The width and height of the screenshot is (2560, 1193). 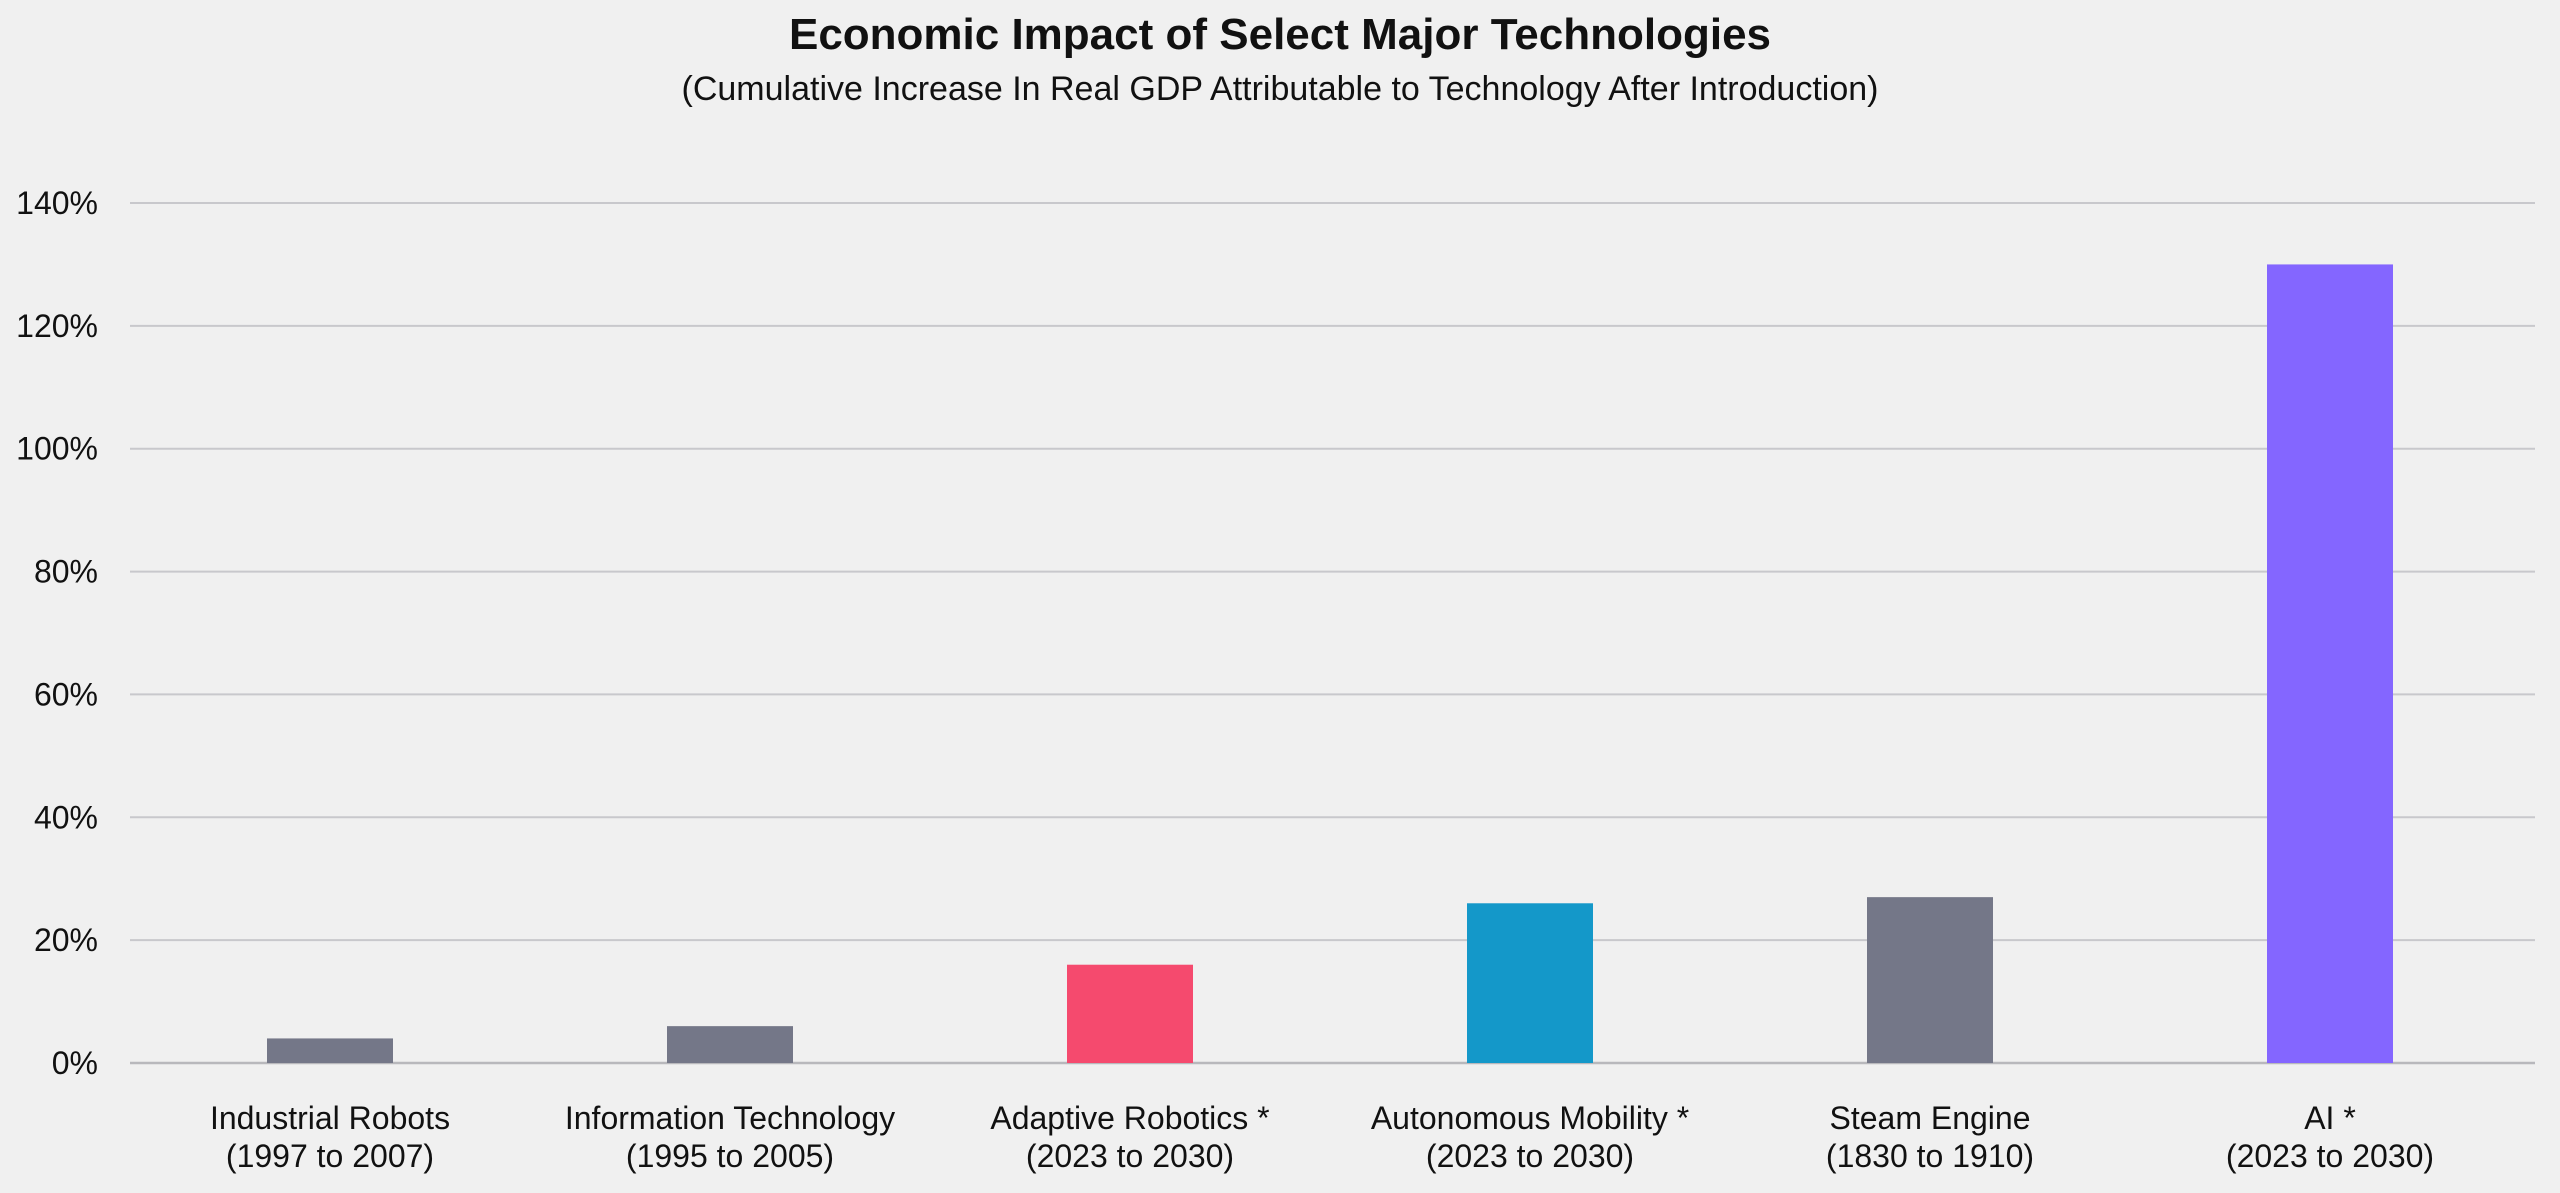 What do you see at coordinates (1530, 1118) in the screenshot?
I see `x-category-label: Autonomous Mobility *` at bounding box center [1530, 1118].